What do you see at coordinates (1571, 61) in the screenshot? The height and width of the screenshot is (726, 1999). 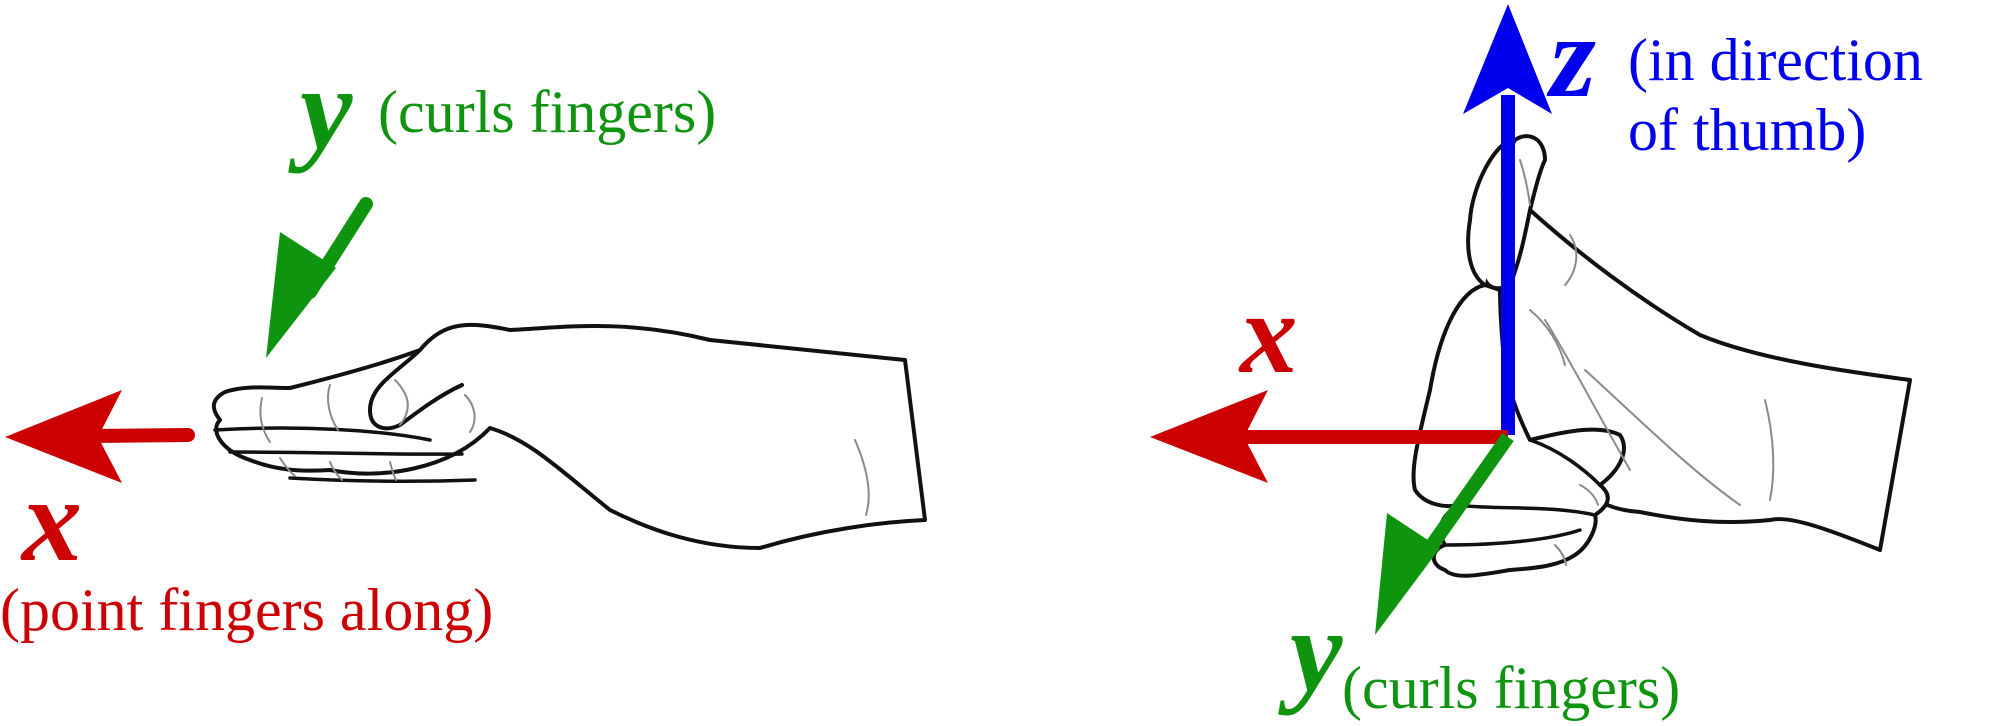 I see `right-z-letter: z` at bounding box center [1571, 61].